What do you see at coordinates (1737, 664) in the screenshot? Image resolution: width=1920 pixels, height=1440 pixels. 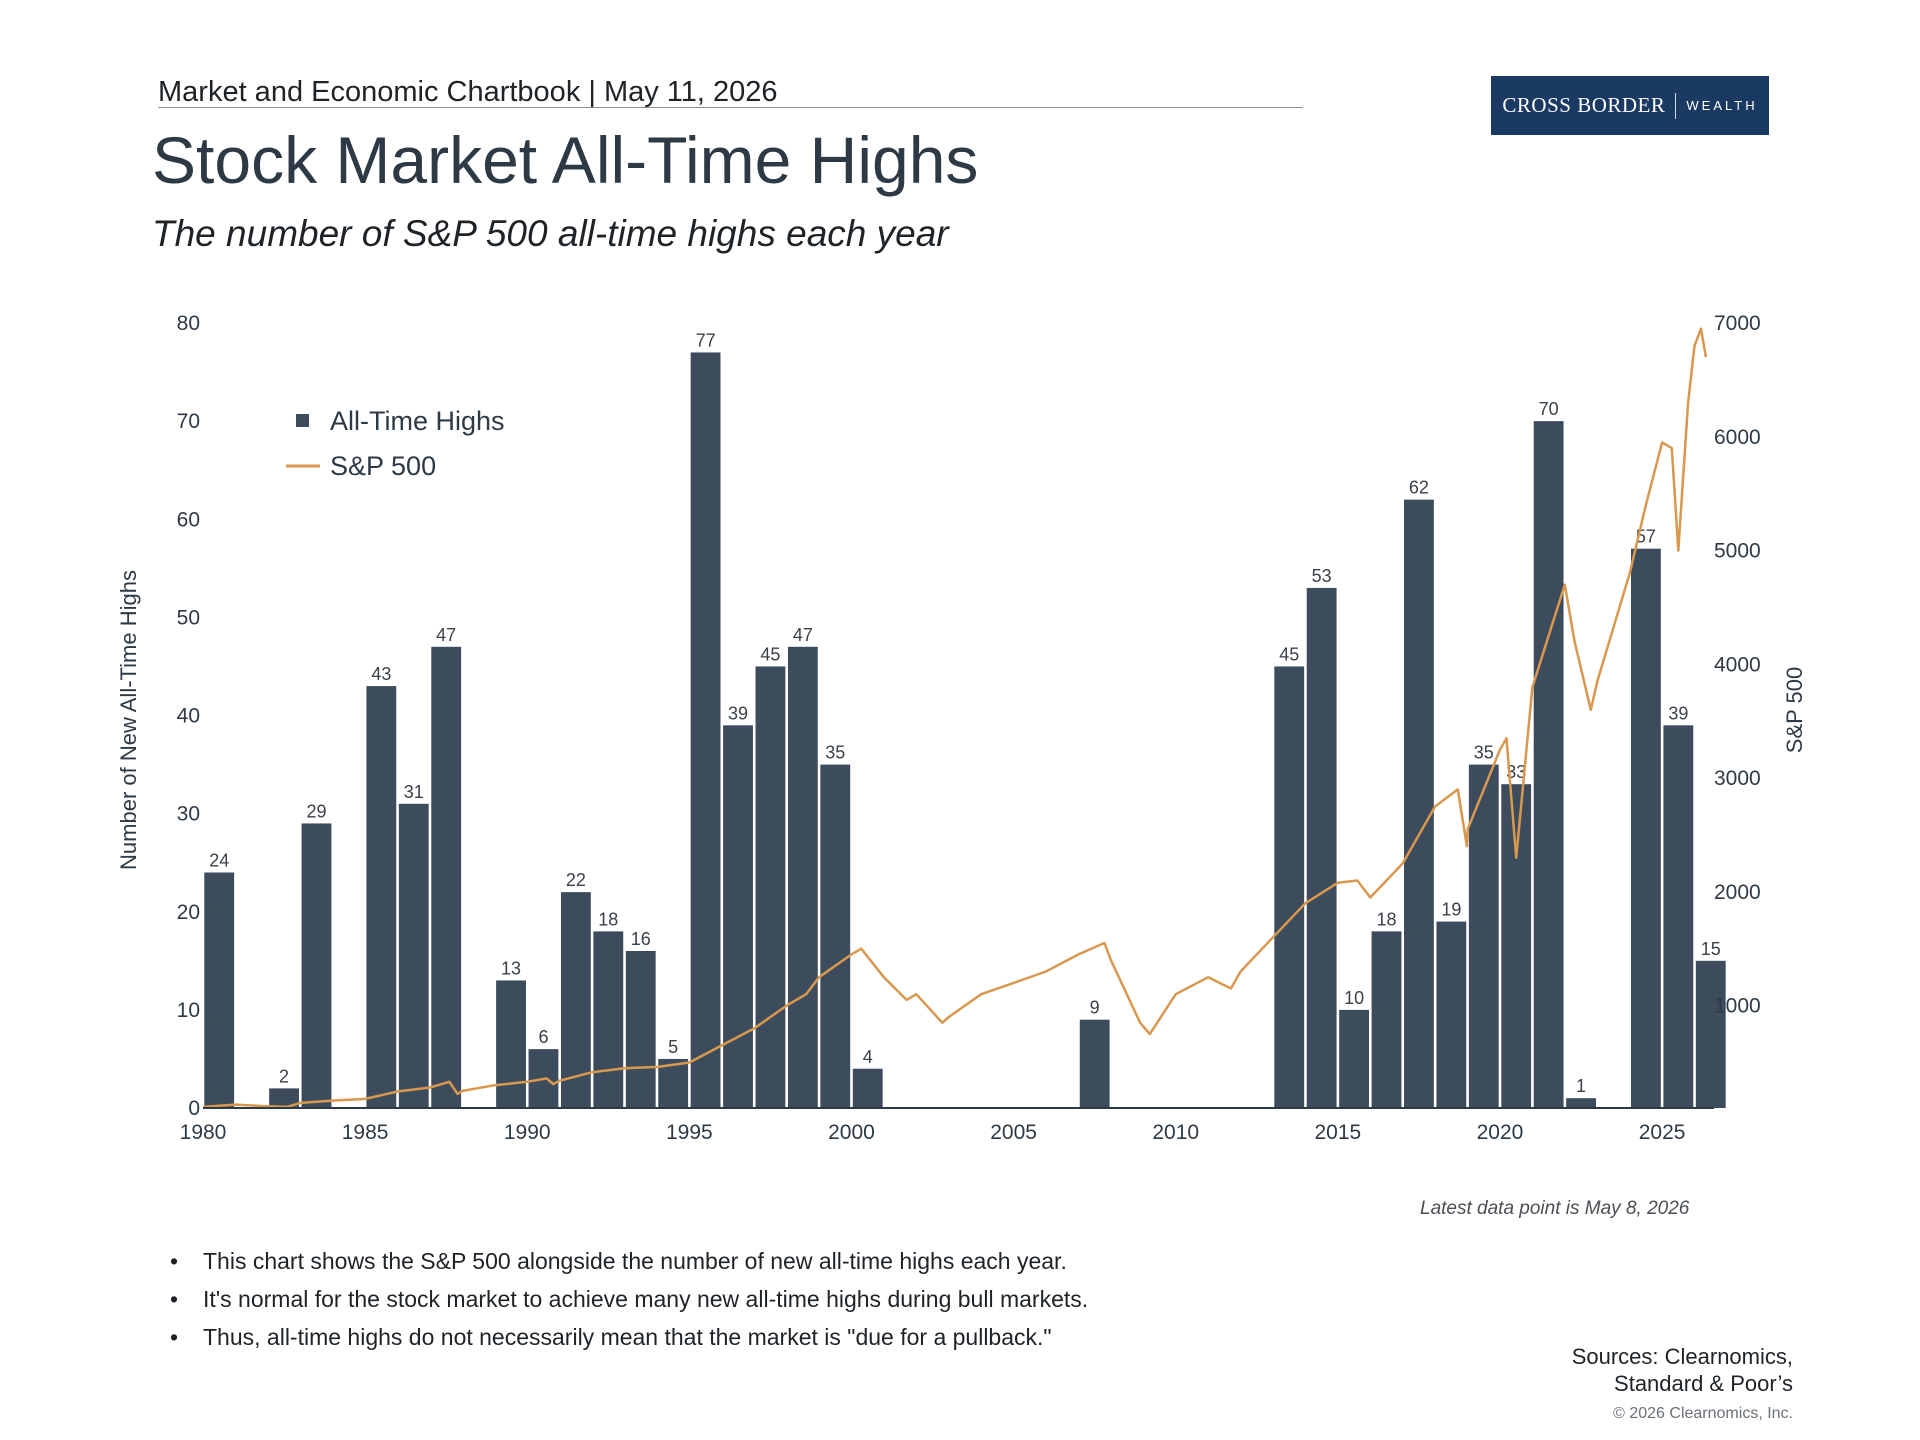 I see `y-right-tick-label: 4000` at bounding box center [1737, 664].